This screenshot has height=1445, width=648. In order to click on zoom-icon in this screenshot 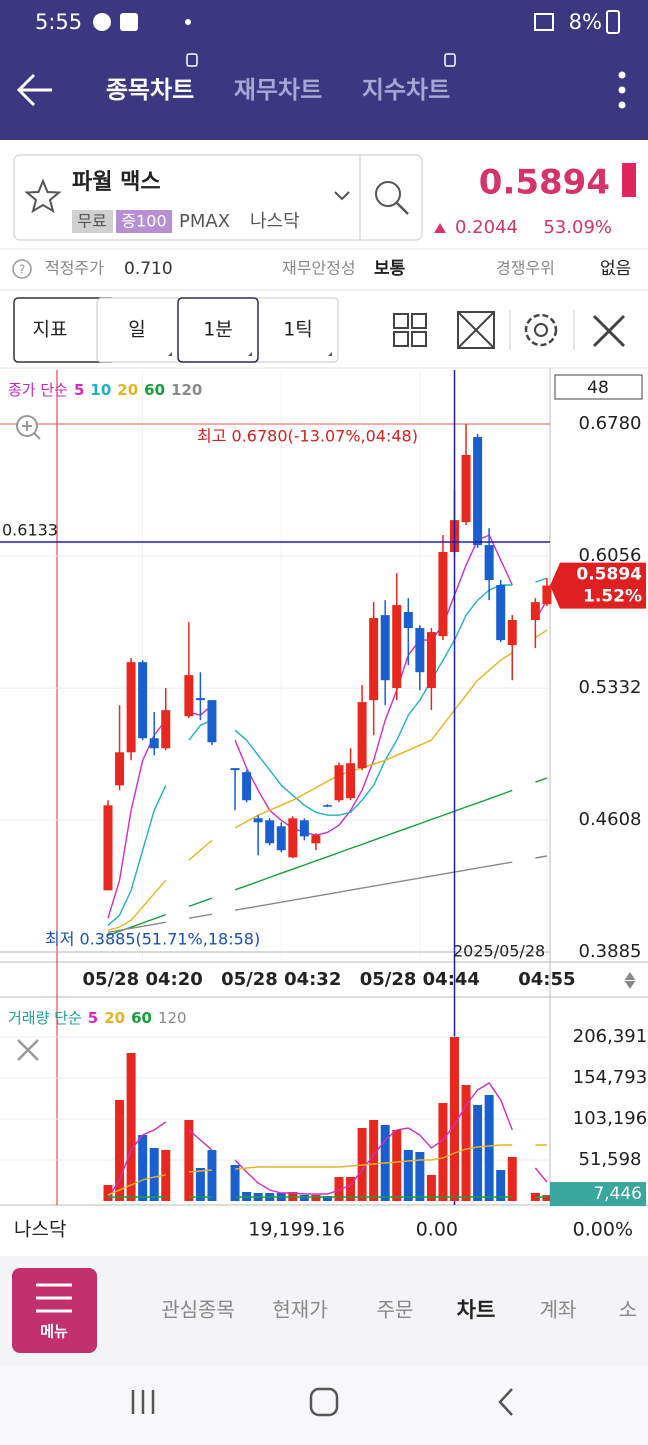, I will do `click(31, 430)`.